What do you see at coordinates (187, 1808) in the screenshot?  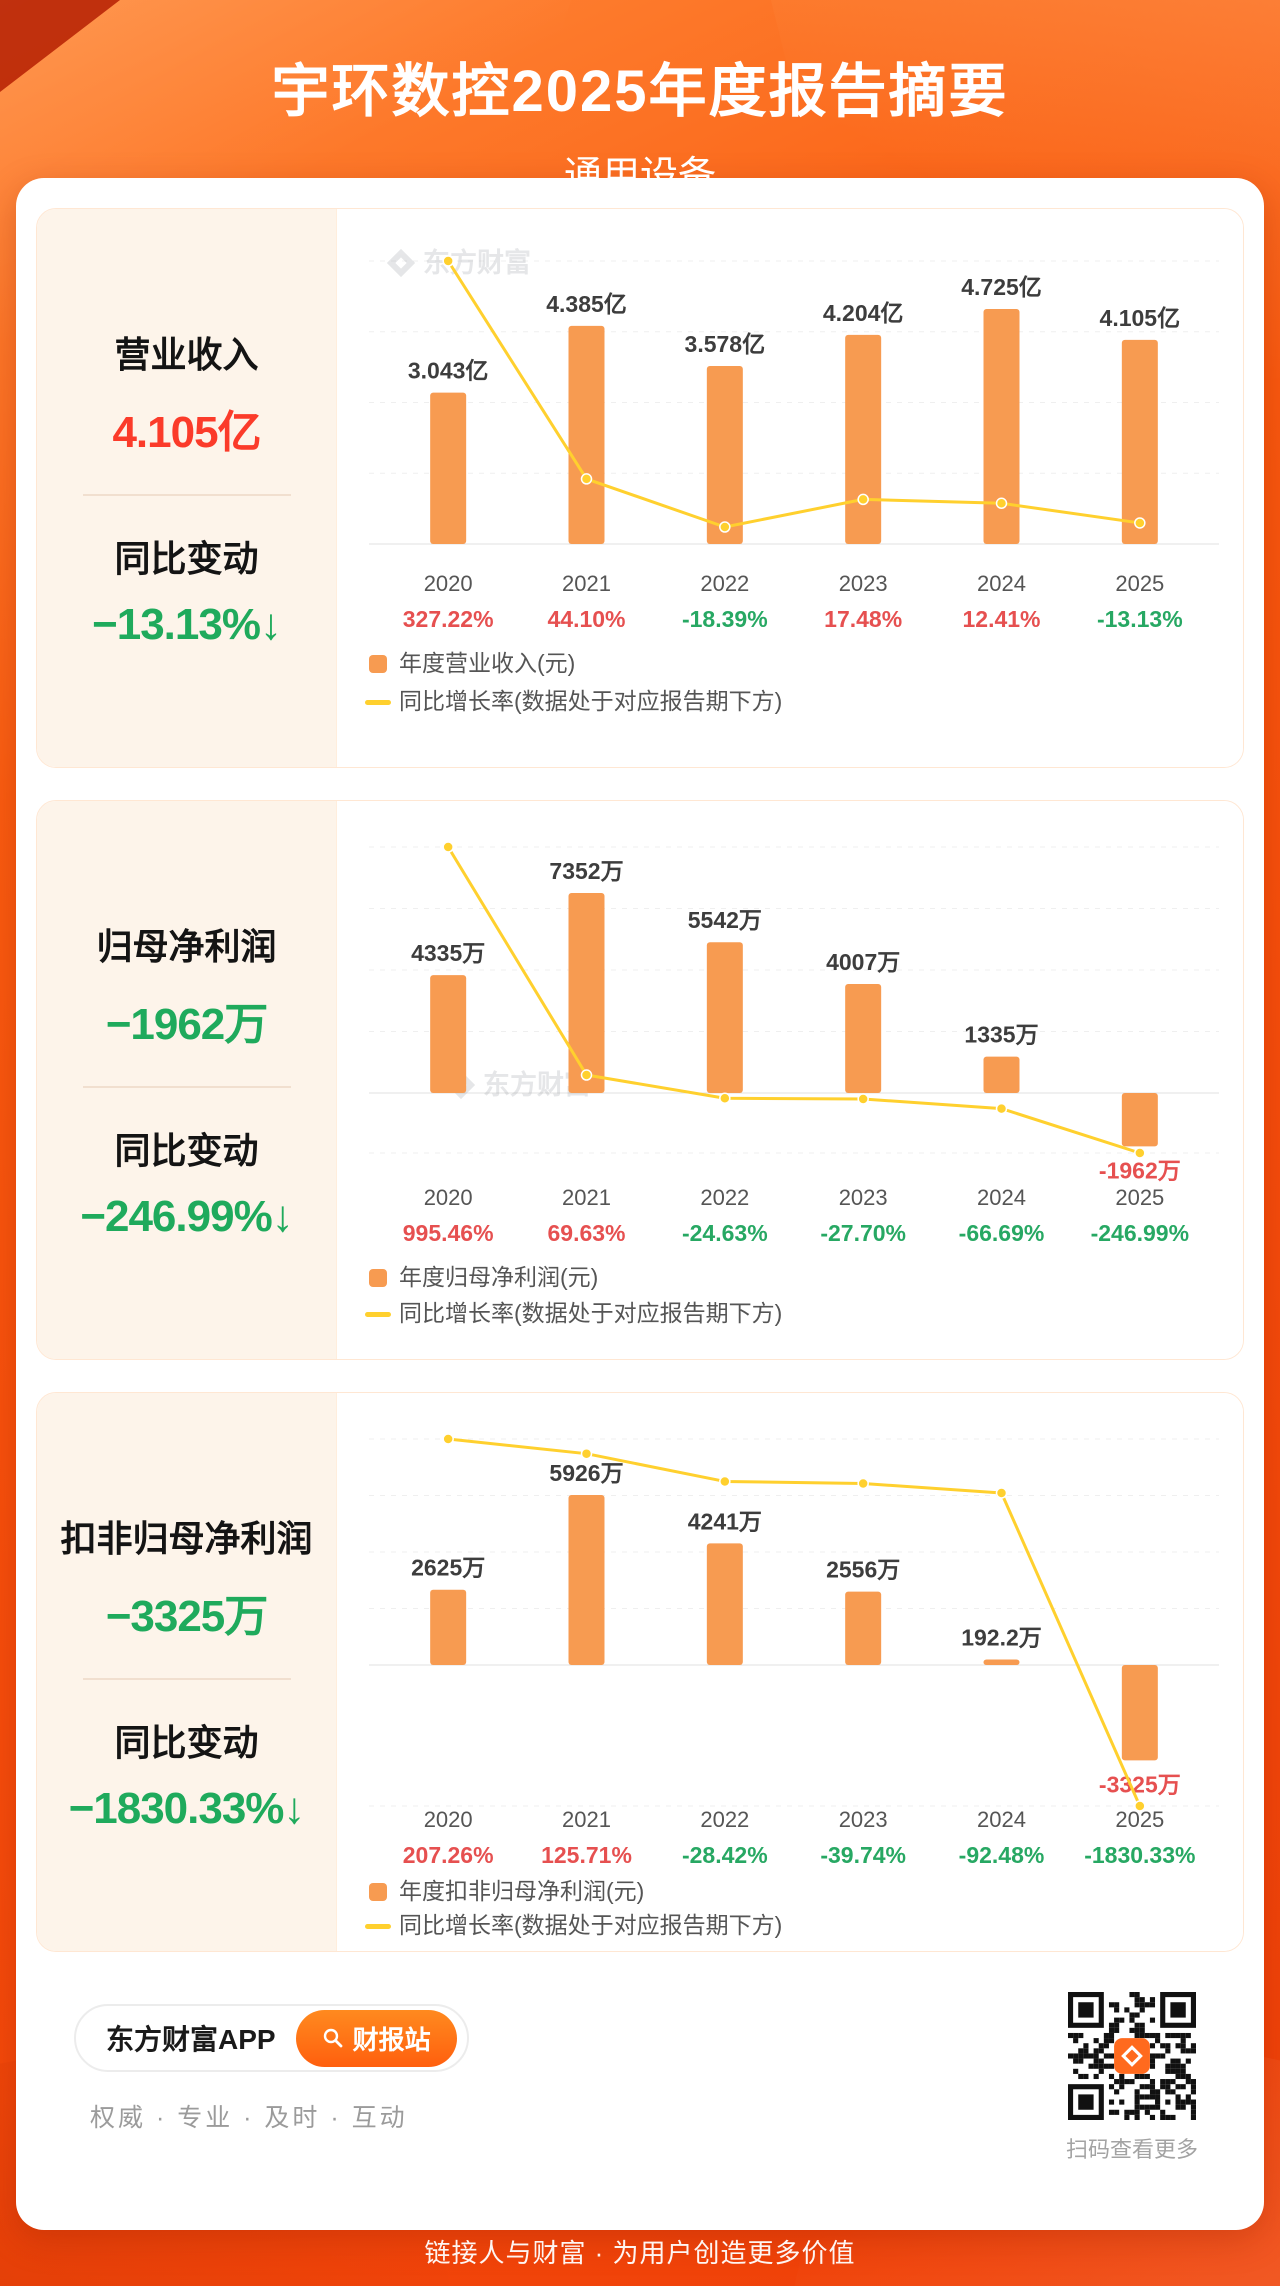 I see `change-value: −1830.33%↓` at bounding box center [187, 1808].